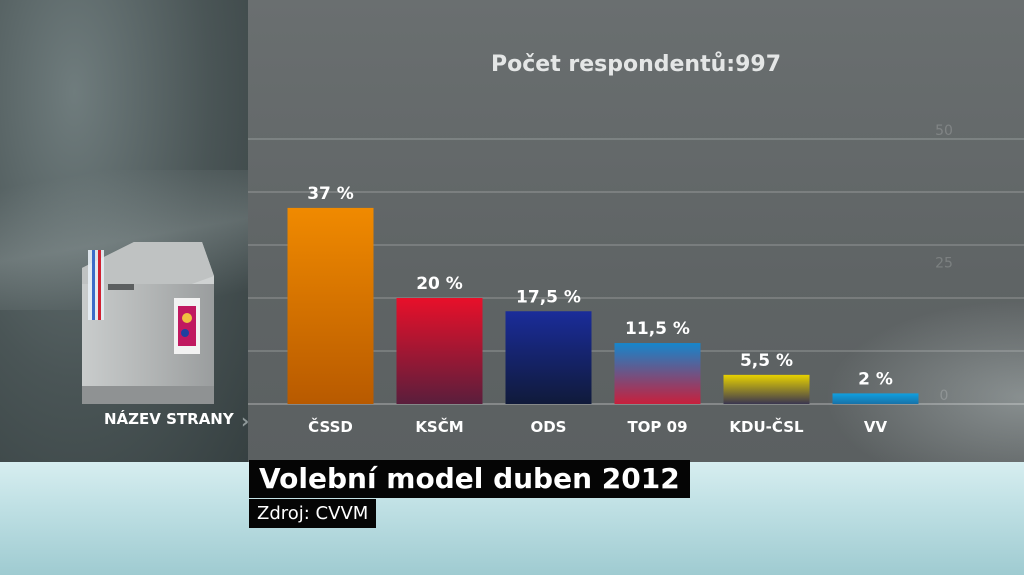  What do you see at coordinates (597, 426) in the screenshot?
I see `category-labels: ČSSD KSČM ODS TOP 09 KDU-ČSL VV` at bounding box center [597, 426].